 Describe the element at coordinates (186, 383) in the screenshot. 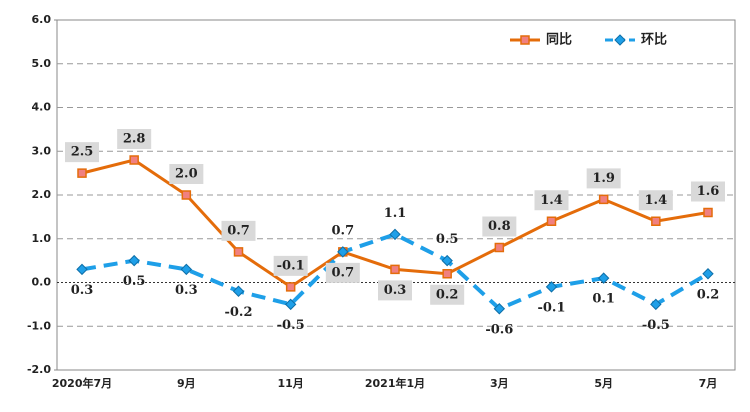

I see `x-tick-label: 9月` at that location.